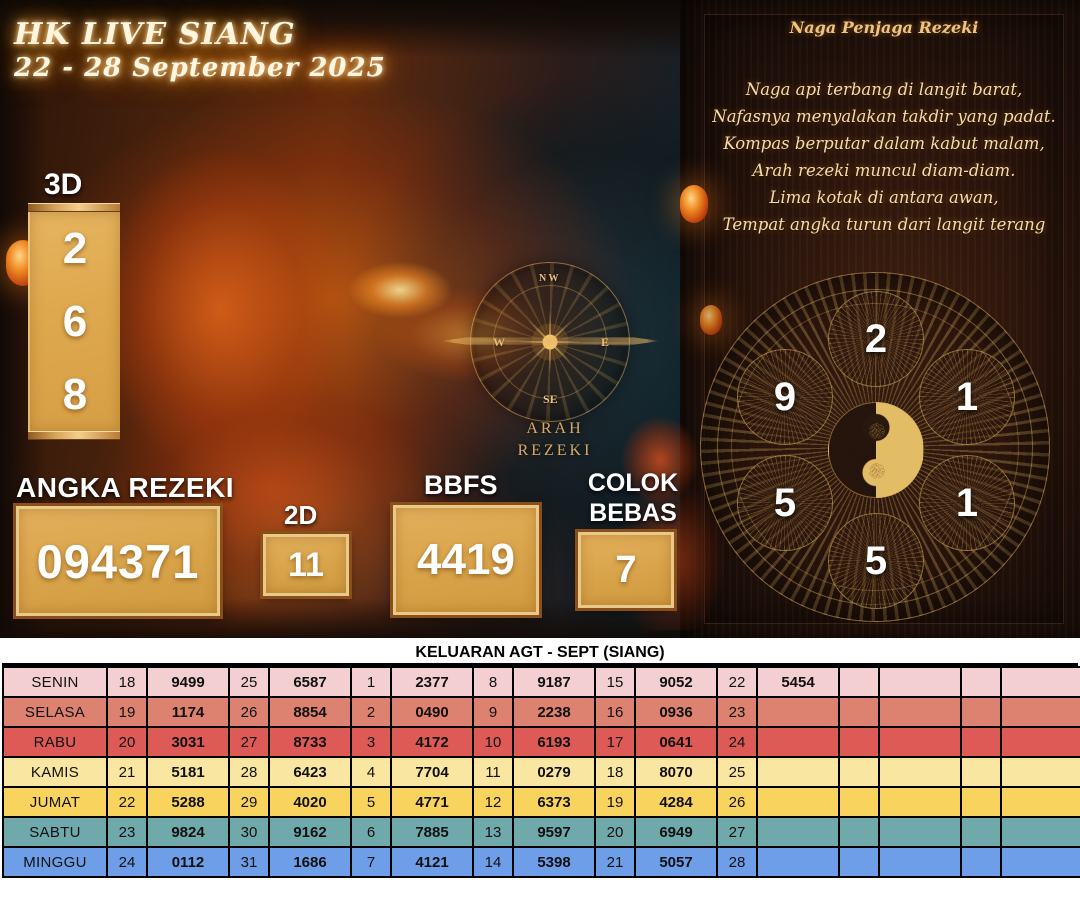 This screenshot has height=900, width=1080. I want to click on table-cell-date: 29, so click(249, 802).